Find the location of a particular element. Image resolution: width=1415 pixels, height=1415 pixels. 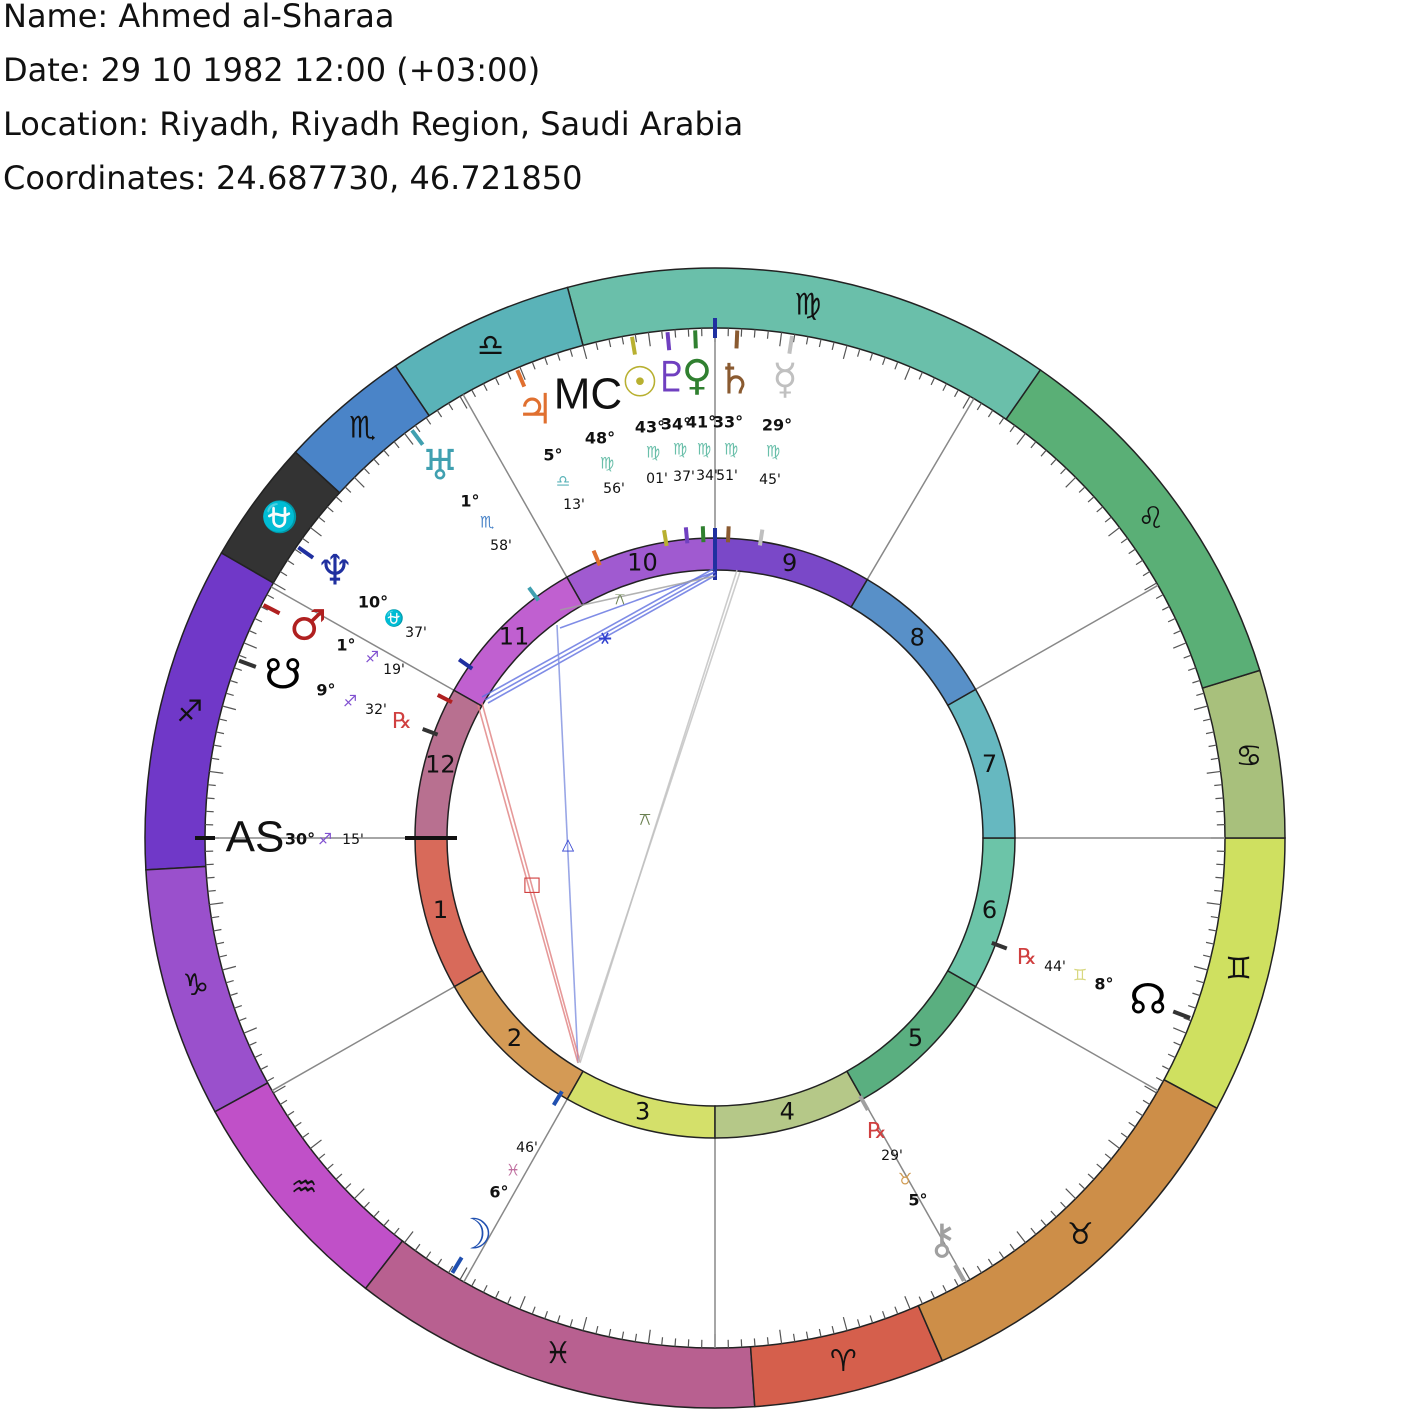

angle-label: MC is located at coordinates (588, 394).